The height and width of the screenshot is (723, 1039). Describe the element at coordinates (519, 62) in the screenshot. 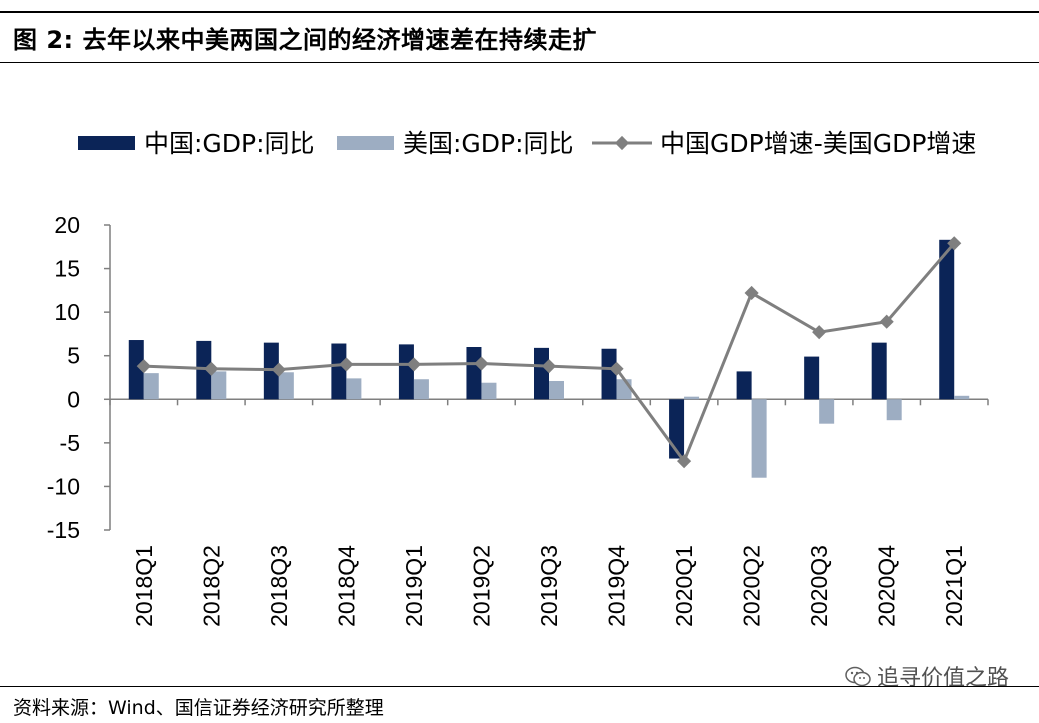

I see `title-divider` at that location.